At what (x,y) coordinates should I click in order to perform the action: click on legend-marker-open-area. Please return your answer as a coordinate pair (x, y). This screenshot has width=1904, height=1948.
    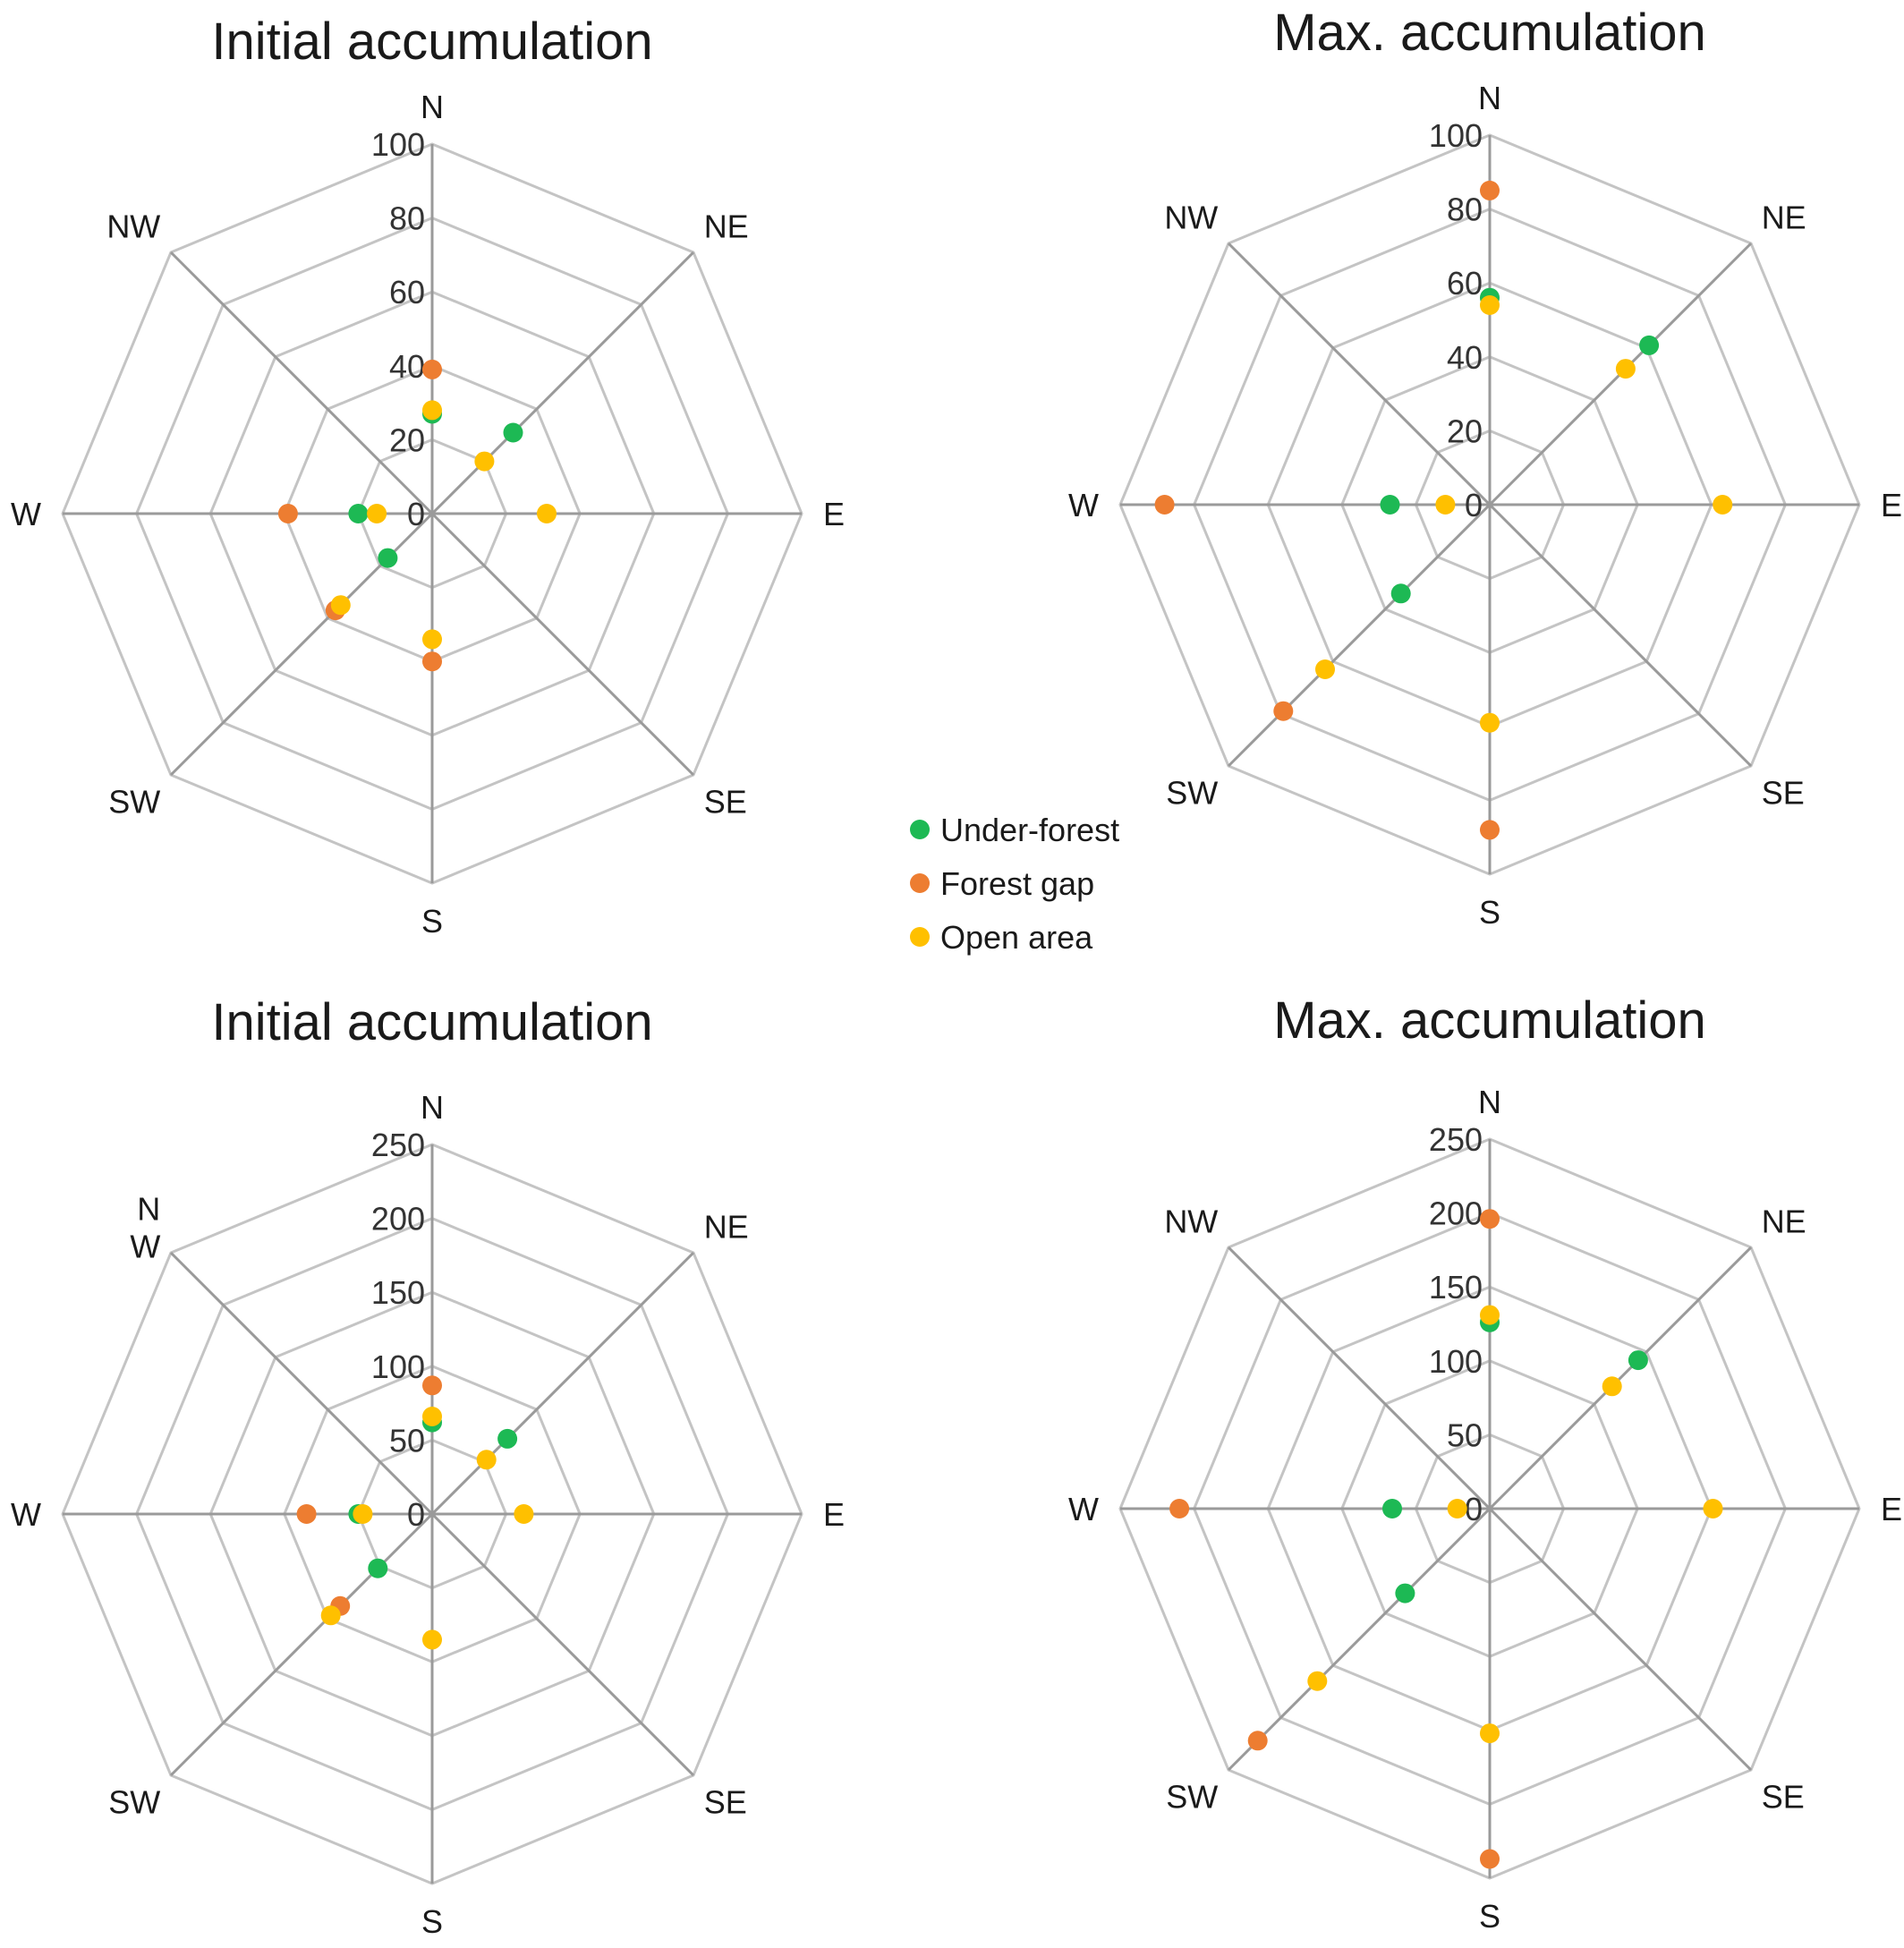
    Looking at the image, I should click on (920, 937).